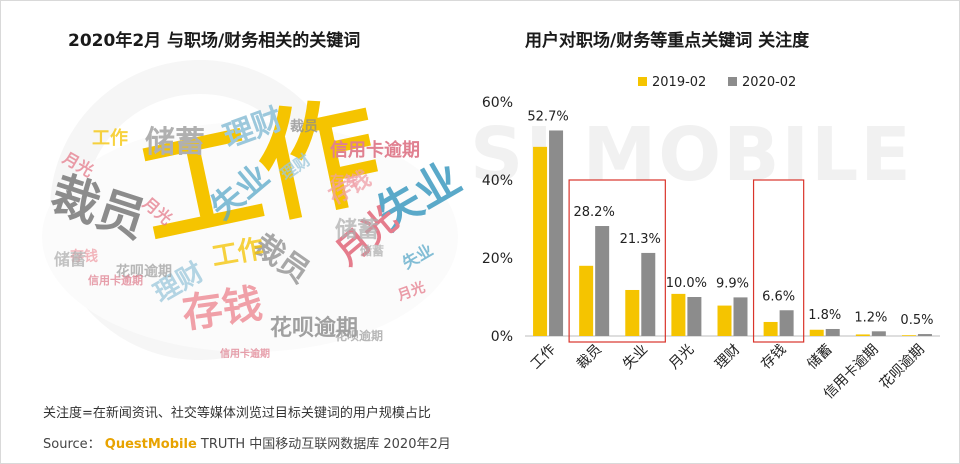  I want to click on legend-label: 2019-02, so click(679, 82).